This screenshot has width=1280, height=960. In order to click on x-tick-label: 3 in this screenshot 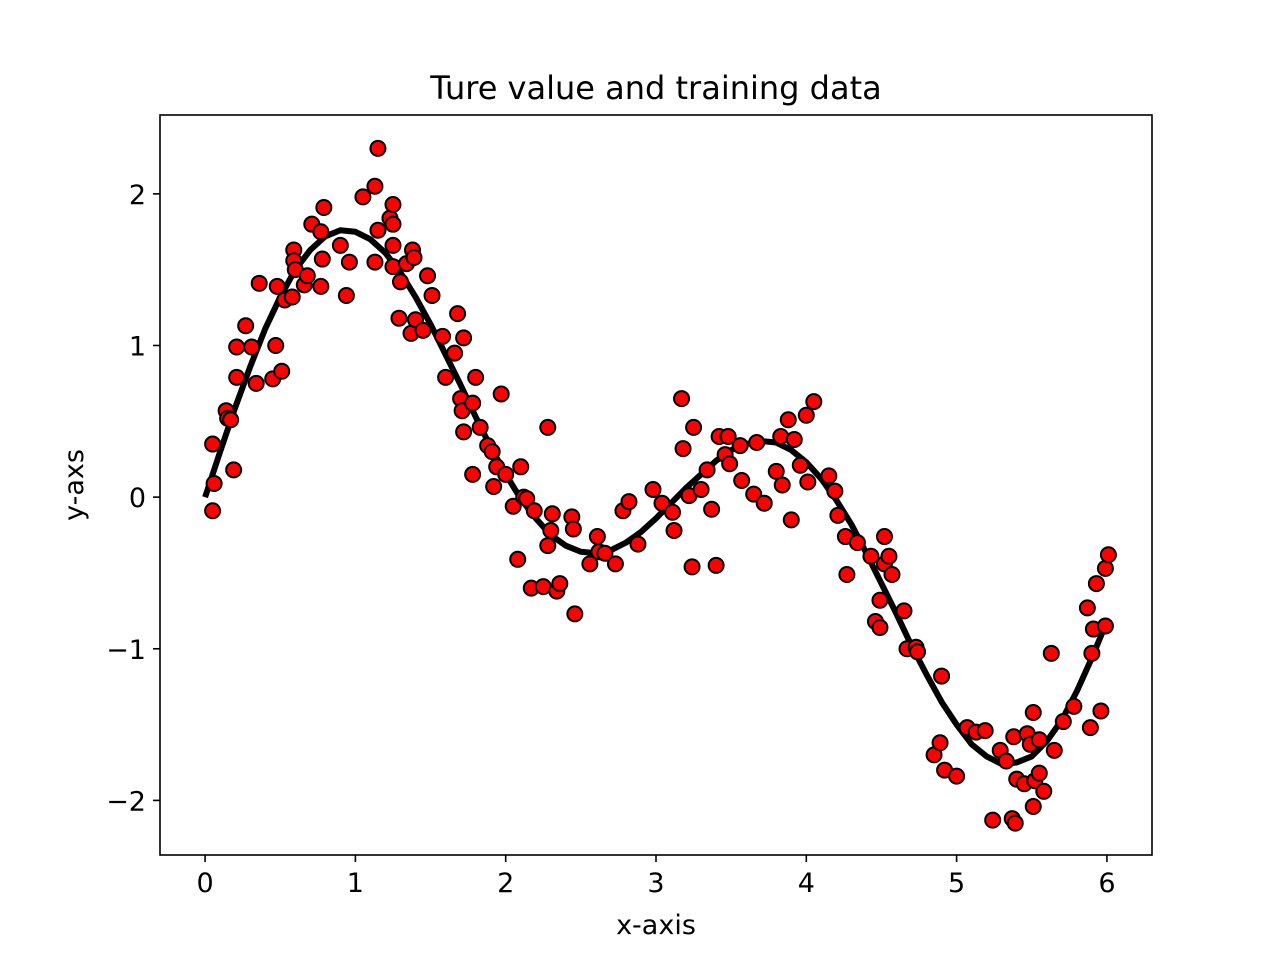, I will do `click(655, 883)`.